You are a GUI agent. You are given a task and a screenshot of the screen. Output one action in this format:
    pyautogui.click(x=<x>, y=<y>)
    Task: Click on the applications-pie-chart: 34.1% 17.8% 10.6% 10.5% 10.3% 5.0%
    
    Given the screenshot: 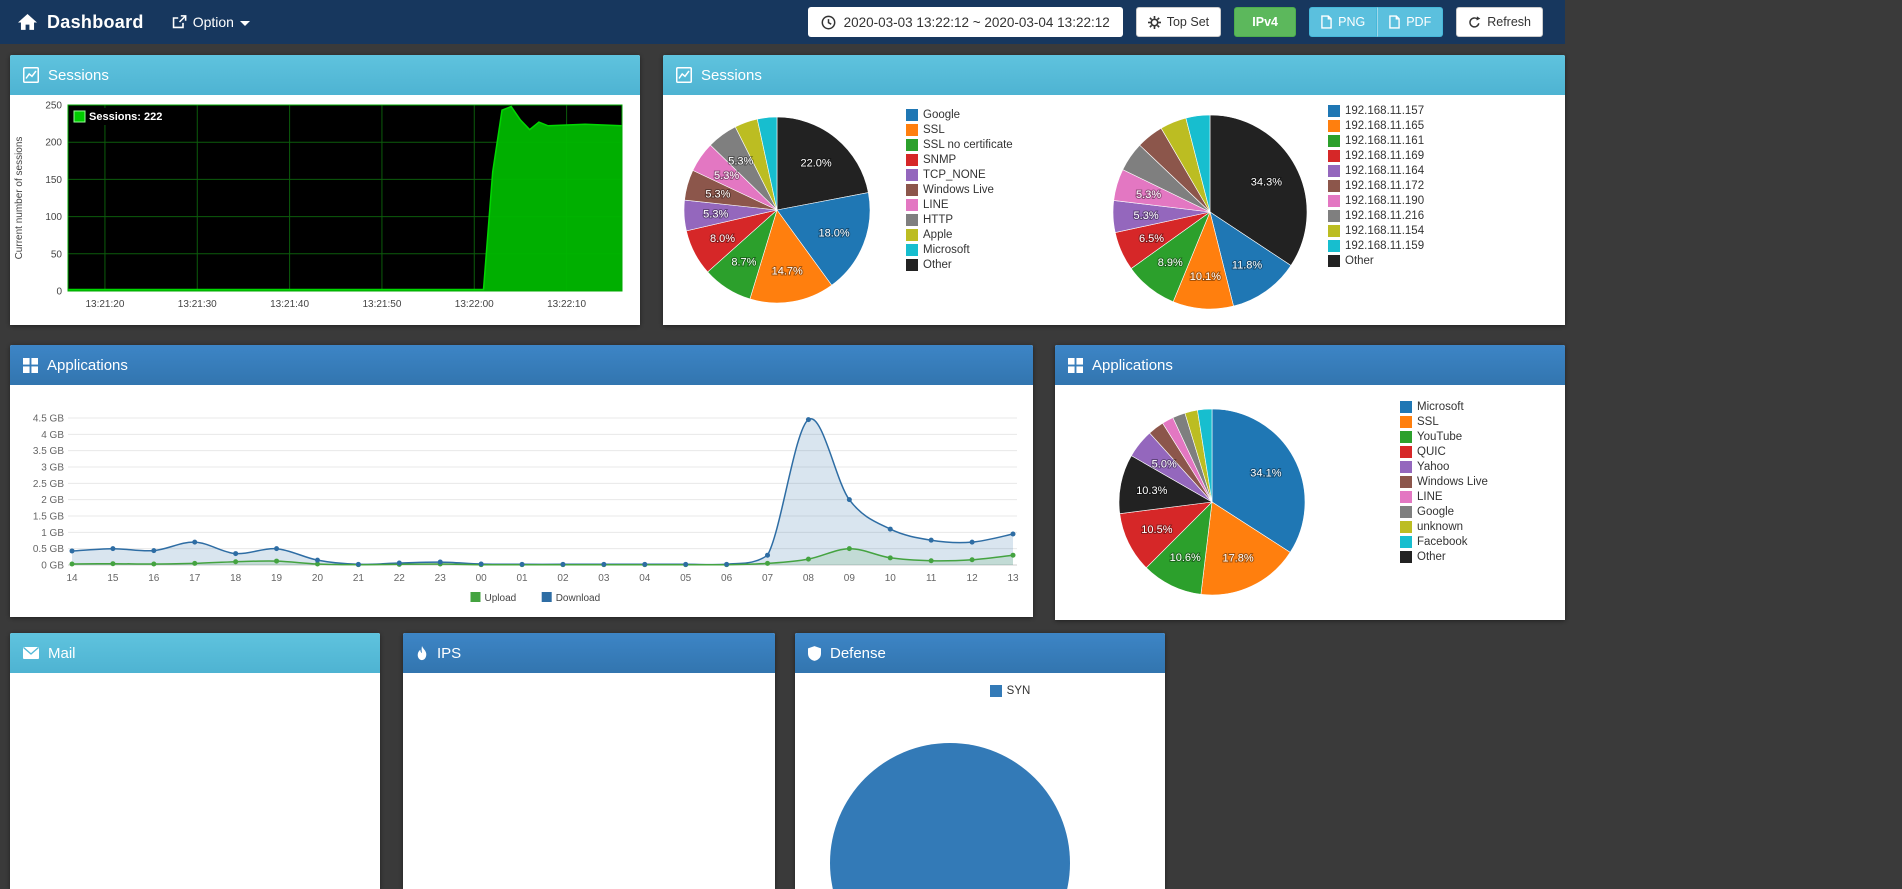 What is the action you would take?
    pyautogui.click(x=1215, y=501)
    